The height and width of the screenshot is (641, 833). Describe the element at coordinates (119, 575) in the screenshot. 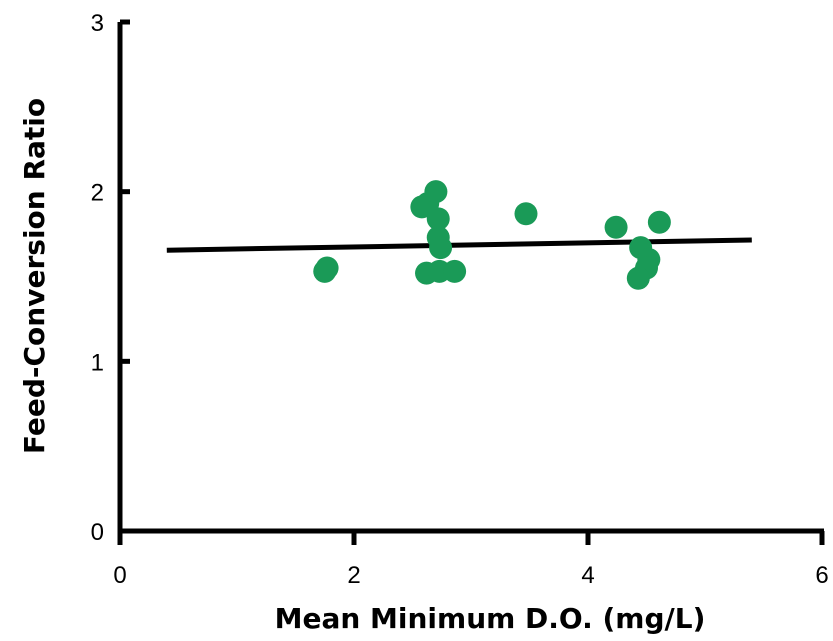

I see `x-tick-label: 0` at that location.